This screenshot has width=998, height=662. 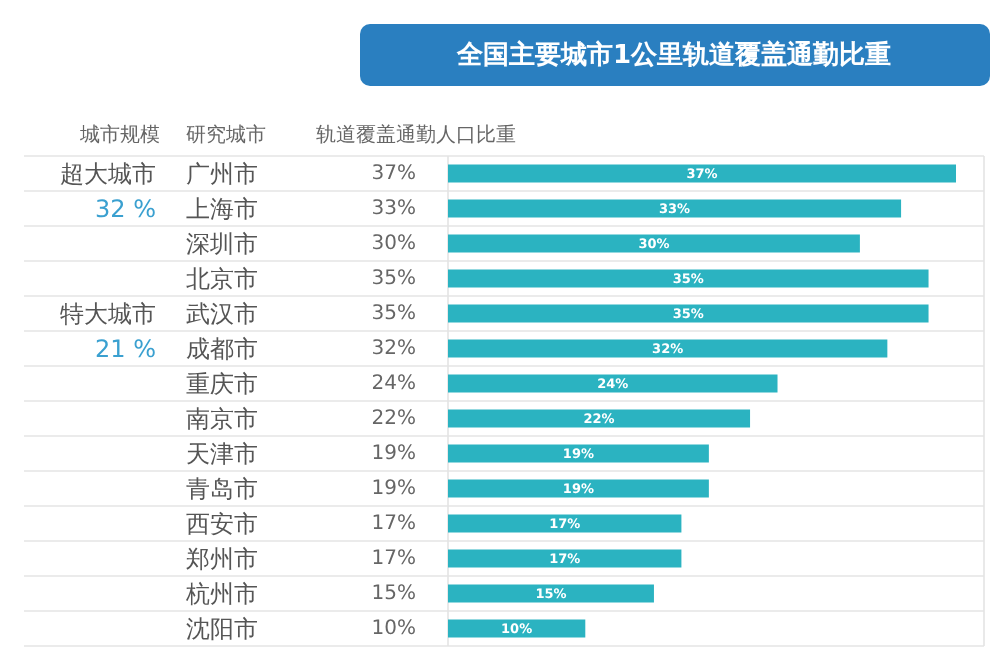 I want to click on chart-title: 全国主要城市1公里轨道覆盖通勤比重, so click(x=673, y=55).